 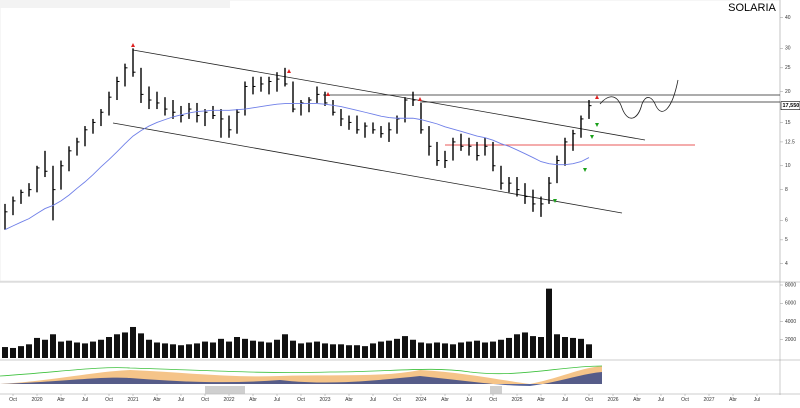 I want to click on y-tick-label: 4, so click(x=786, y=264).